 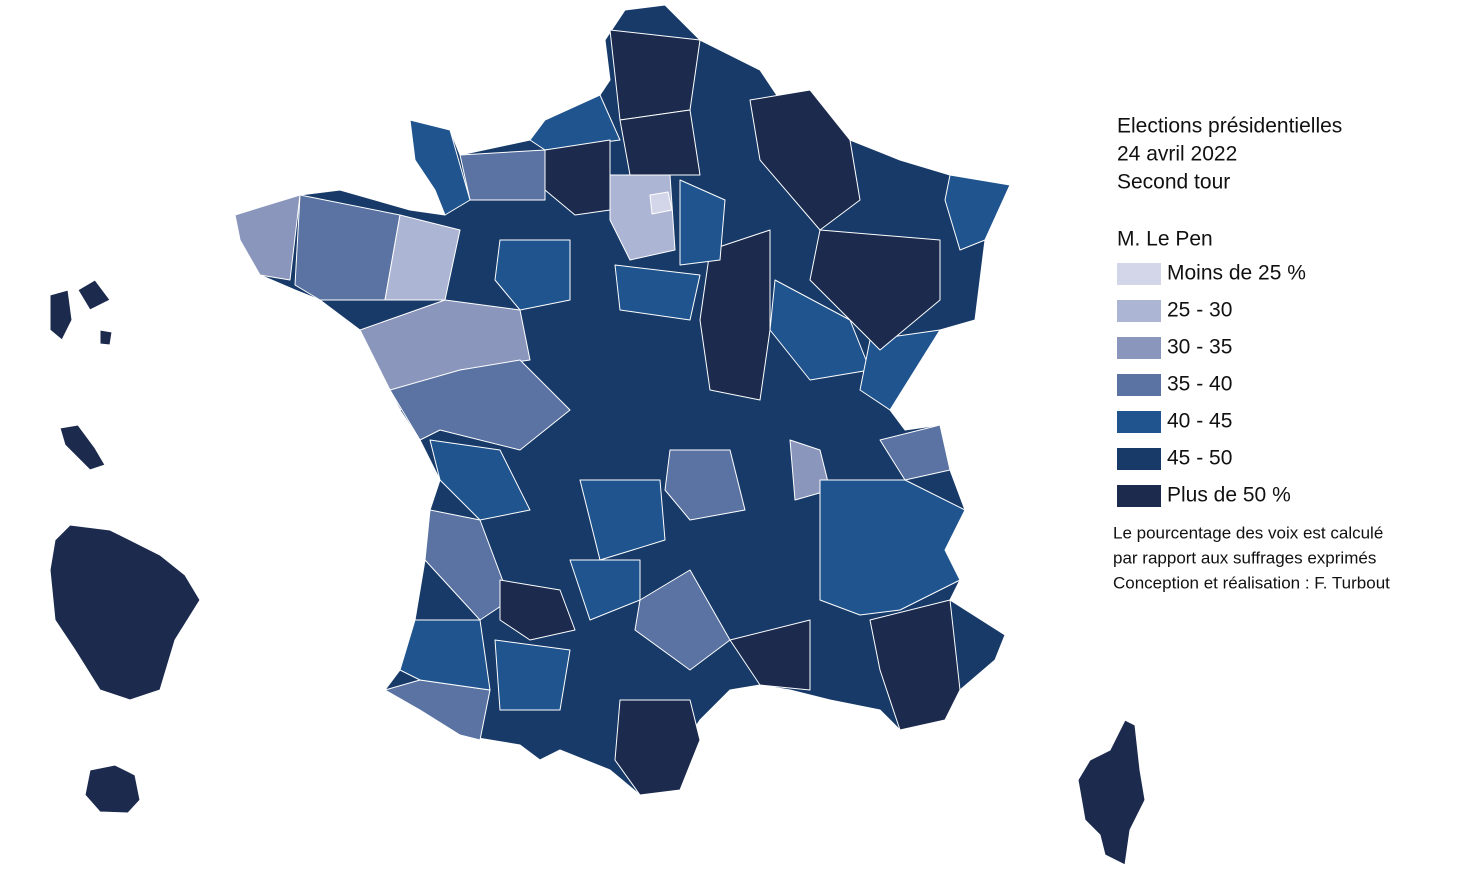 I want to click on note: Conception et réalisation : F. Turbout, so click(x=1251, y=582).